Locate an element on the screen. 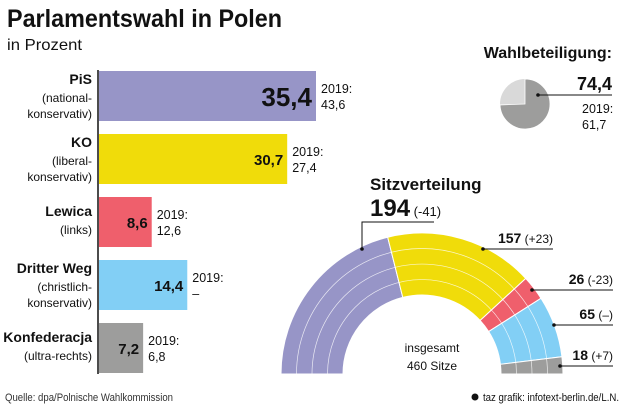 The width and height of the screenshot is (624, 407). seat-count: 18 is located at coordinates (580, 355).